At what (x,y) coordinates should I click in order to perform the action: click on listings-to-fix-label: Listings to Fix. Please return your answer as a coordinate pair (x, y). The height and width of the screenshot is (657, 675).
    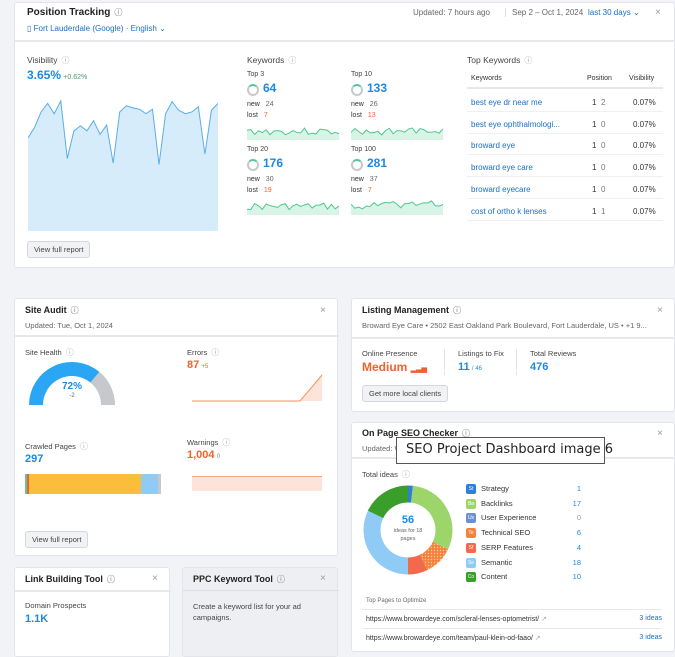
    Looking at the image, I should click on (481, 353).